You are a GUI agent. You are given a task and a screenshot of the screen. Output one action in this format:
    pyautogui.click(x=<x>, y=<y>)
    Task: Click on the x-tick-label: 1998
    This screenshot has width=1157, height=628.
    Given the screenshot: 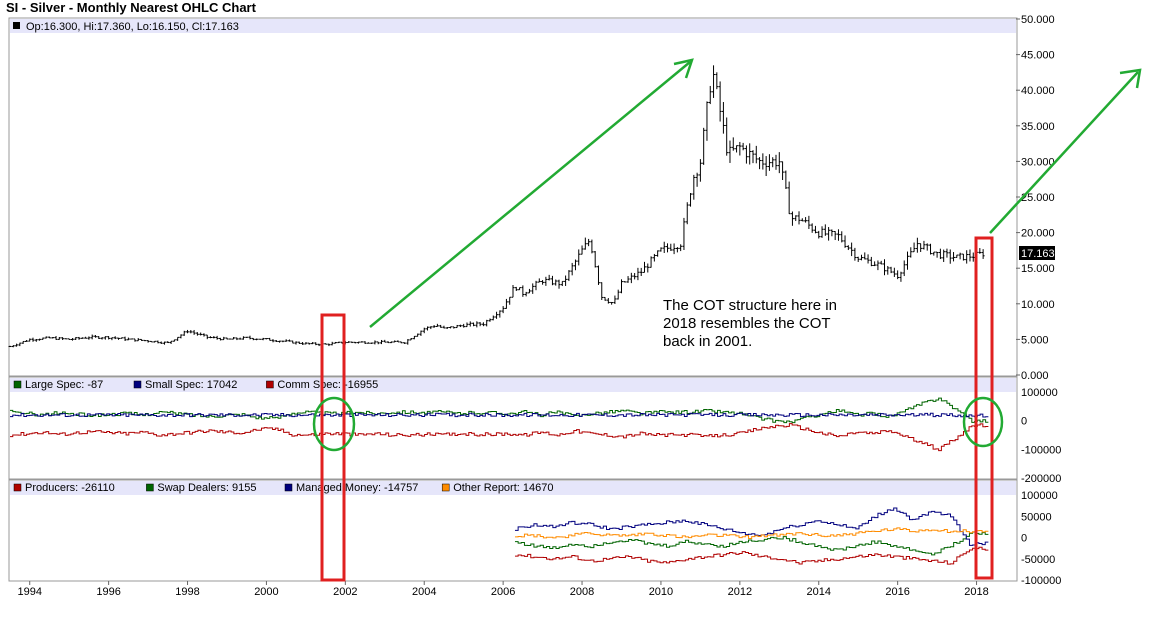 What is the action you would take?
    pyautogui.click(x=187, y=592)
    